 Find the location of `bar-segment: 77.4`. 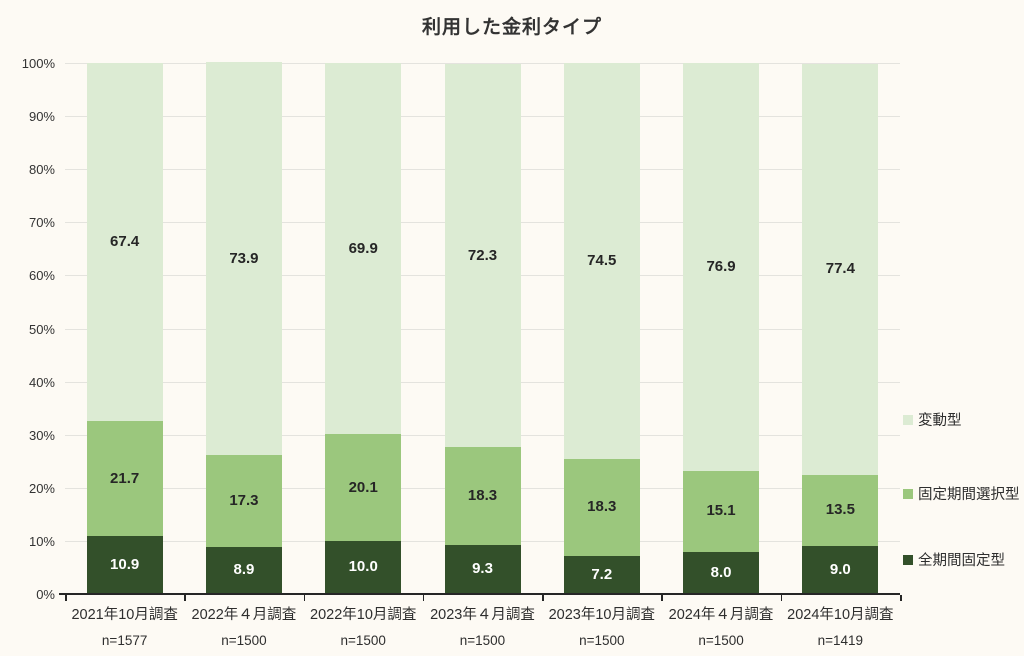

bar-segment: 77.4 is located at coordinates (840, 269).